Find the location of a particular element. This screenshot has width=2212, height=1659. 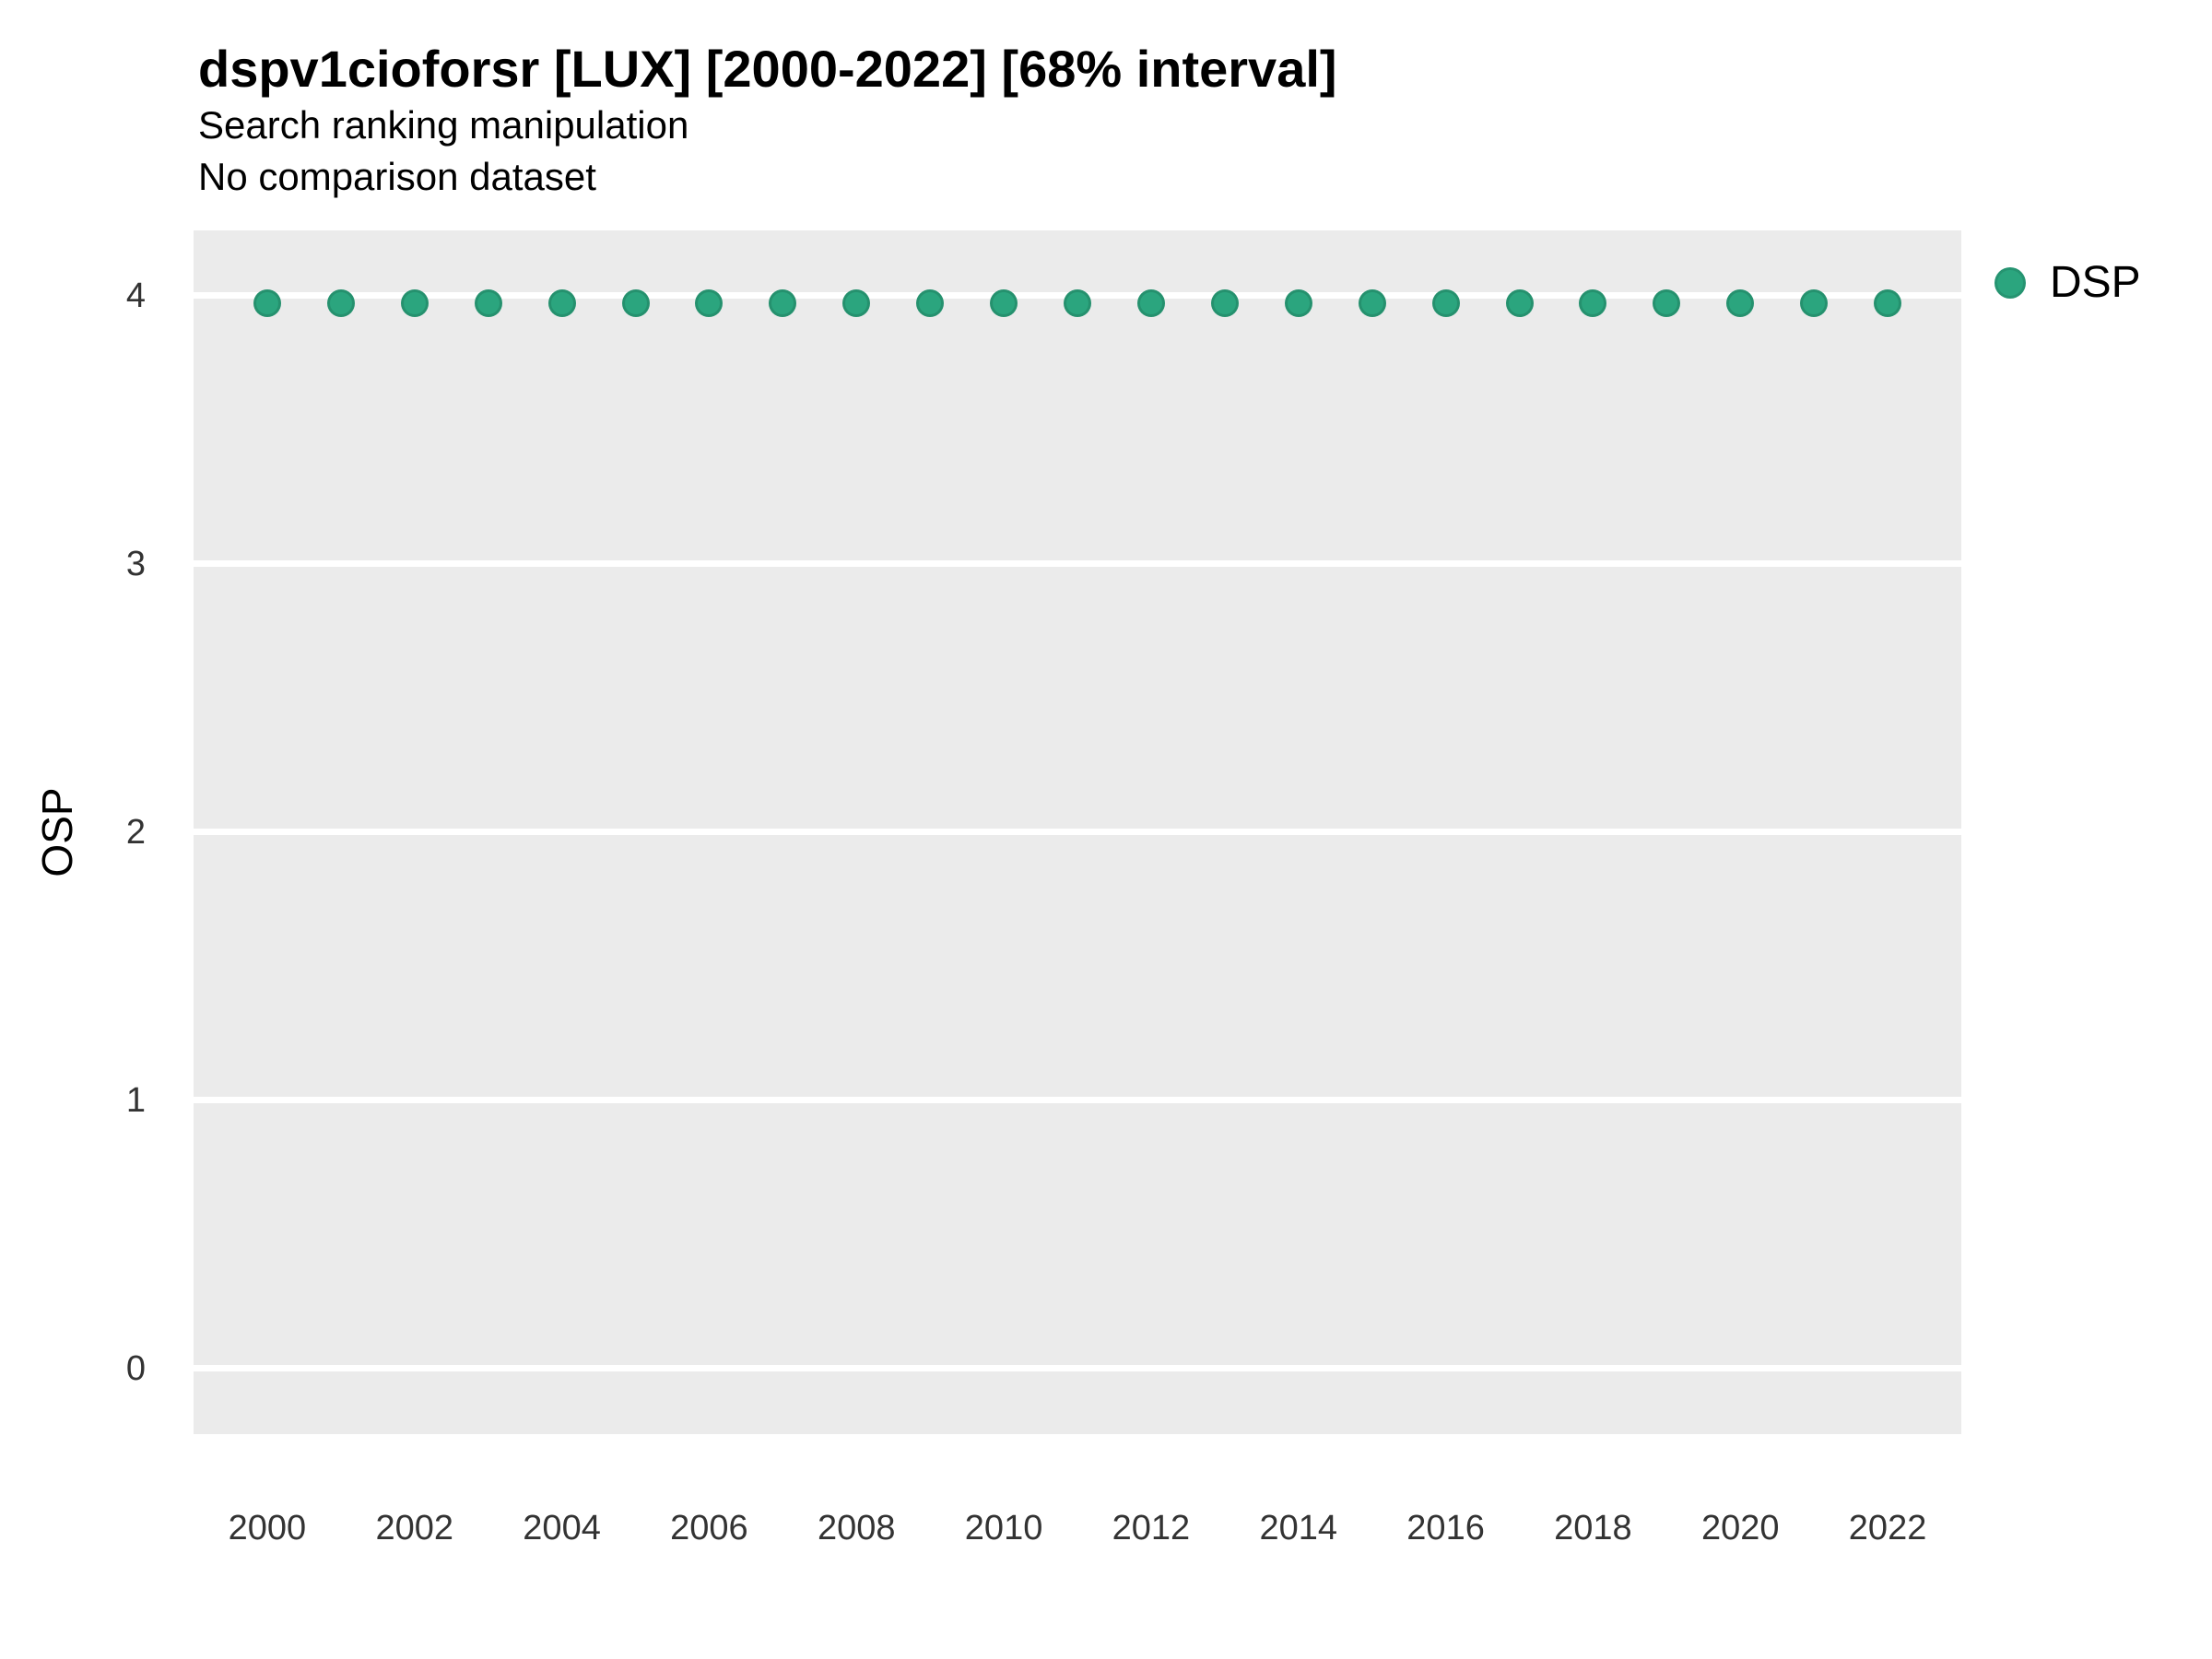

data-point-2016 is located at coordinates (1445, 303).